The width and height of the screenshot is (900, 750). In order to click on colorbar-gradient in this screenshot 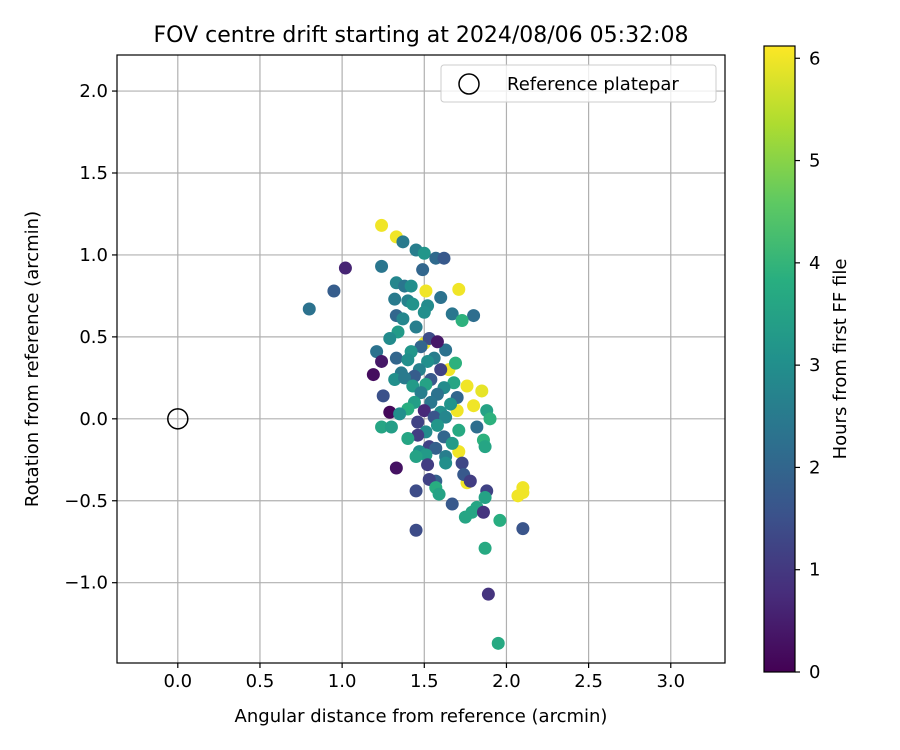, I will do `click(779, 359)`.